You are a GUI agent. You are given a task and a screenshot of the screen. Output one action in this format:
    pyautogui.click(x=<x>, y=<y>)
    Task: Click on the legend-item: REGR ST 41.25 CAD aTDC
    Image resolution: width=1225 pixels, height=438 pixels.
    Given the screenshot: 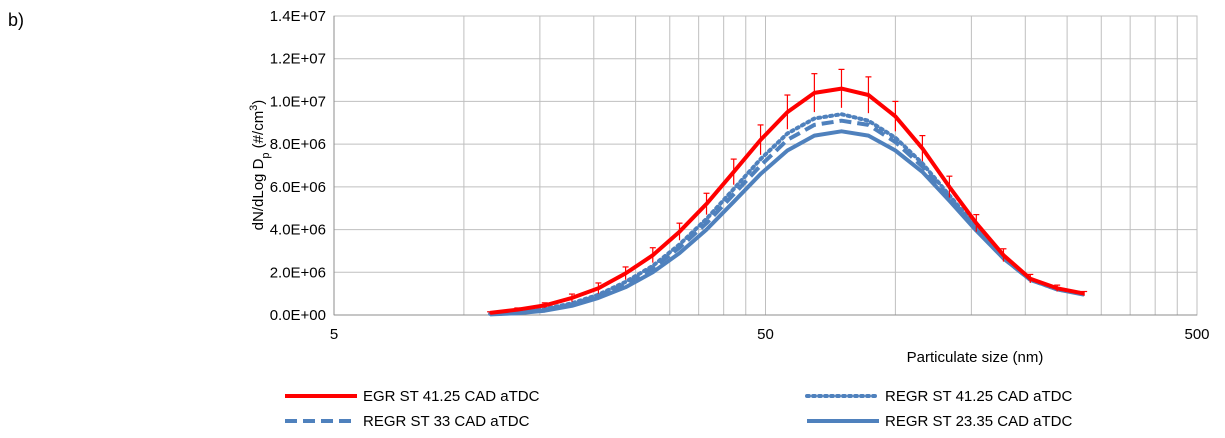 What is the action you would take?
    pyautogui.click(x=938, y=396)
    